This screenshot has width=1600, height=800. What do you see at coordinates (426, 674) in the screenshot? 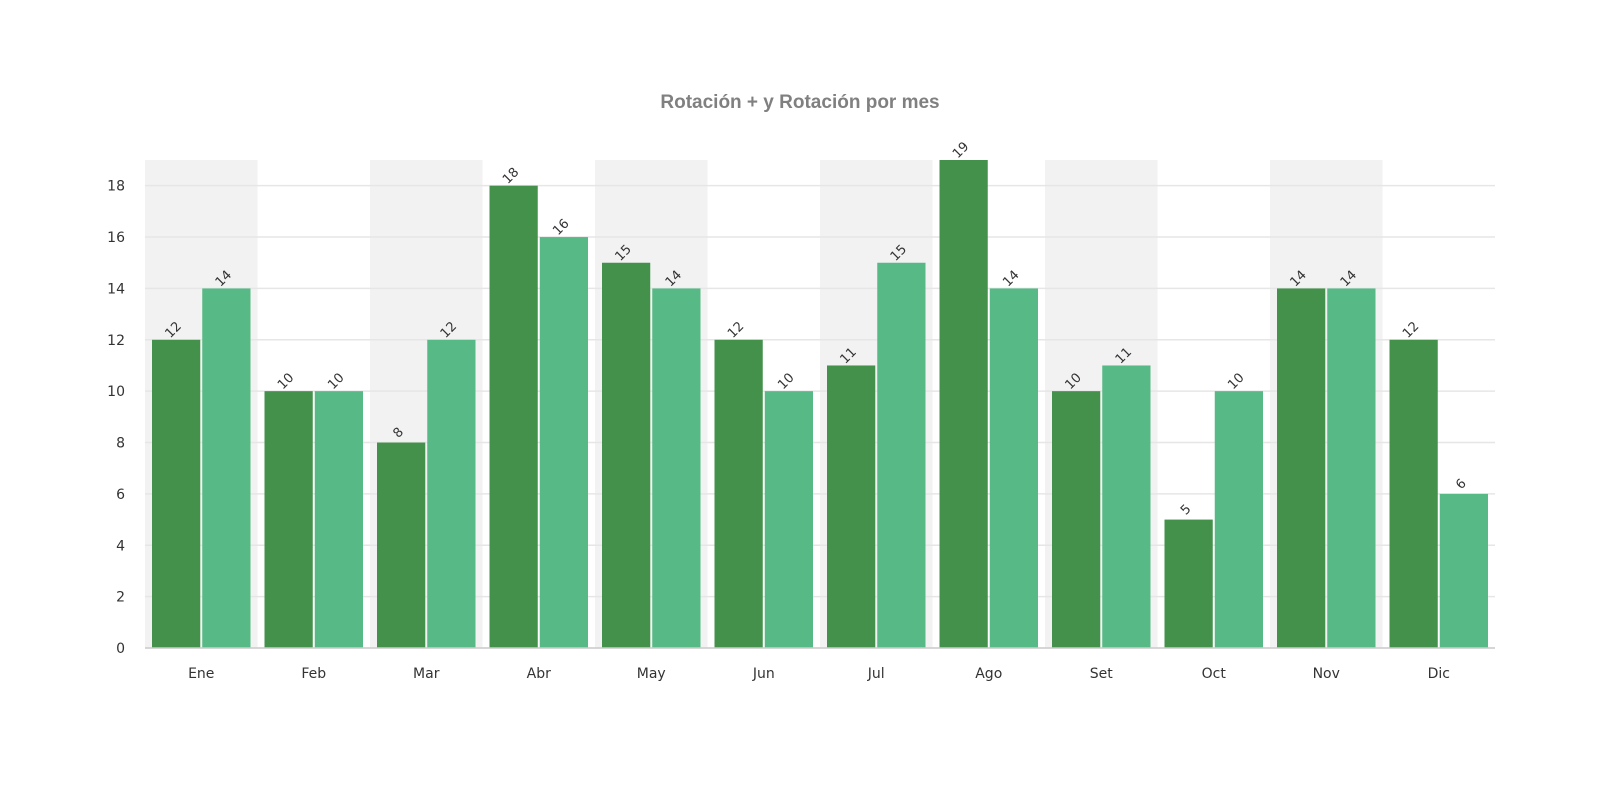
I see `x-tick-label: Mar` at bounding box center [426, 674].